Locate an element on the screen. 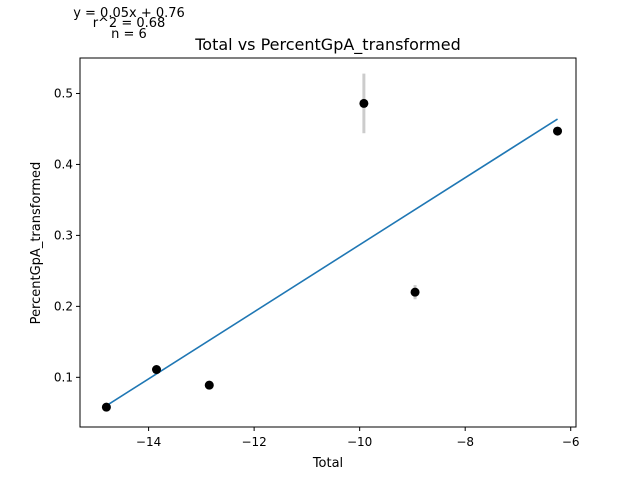  annotation-n: n = 6 is located at coordinates (129, 34).